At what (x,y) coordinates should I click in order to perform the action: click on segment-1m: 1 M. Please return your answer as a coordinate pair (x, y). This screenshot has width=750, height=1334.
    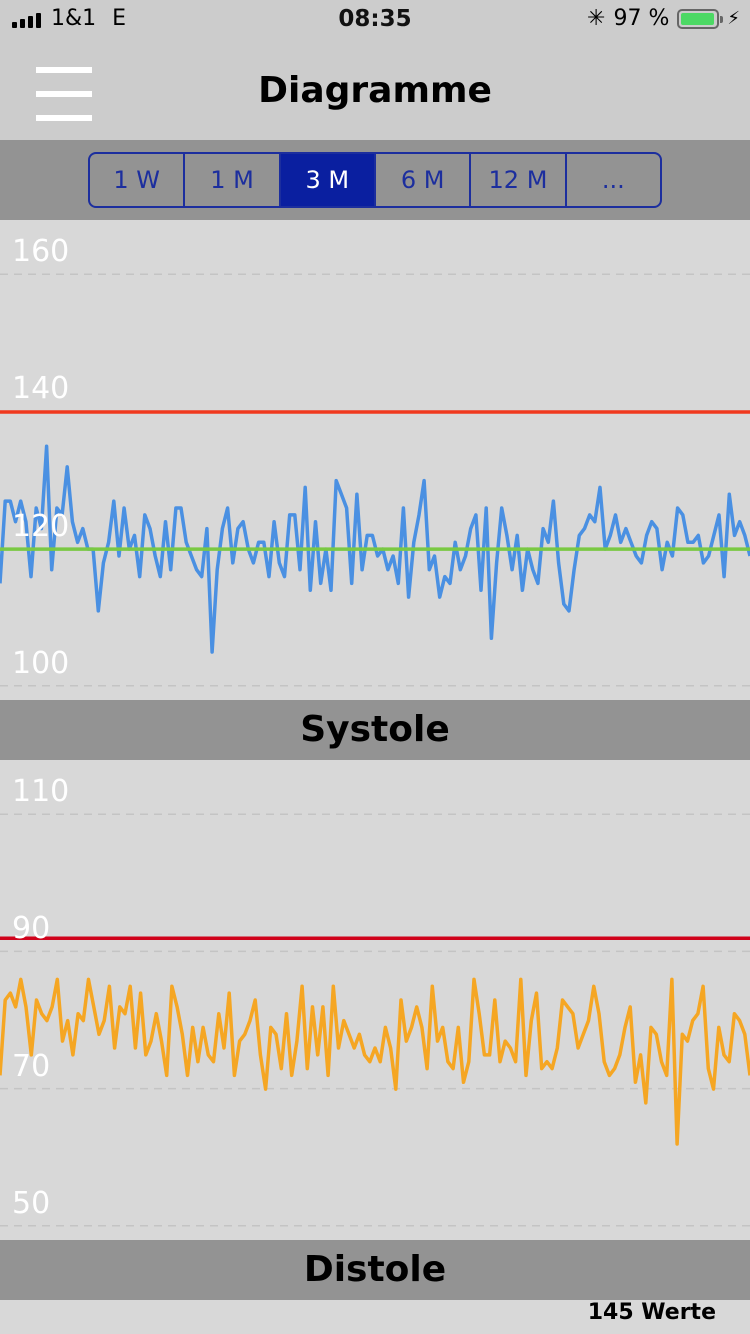
    Looking at the image, I should click on (233, 180).